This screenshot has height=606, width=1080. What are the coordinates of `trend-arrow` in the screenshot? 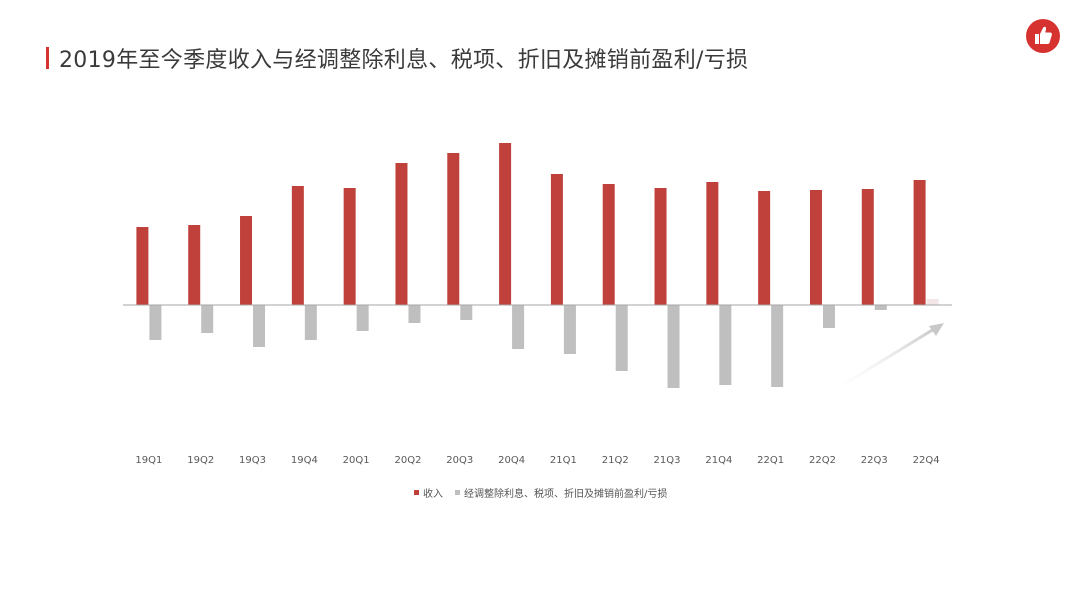 It's located at (883, 360).